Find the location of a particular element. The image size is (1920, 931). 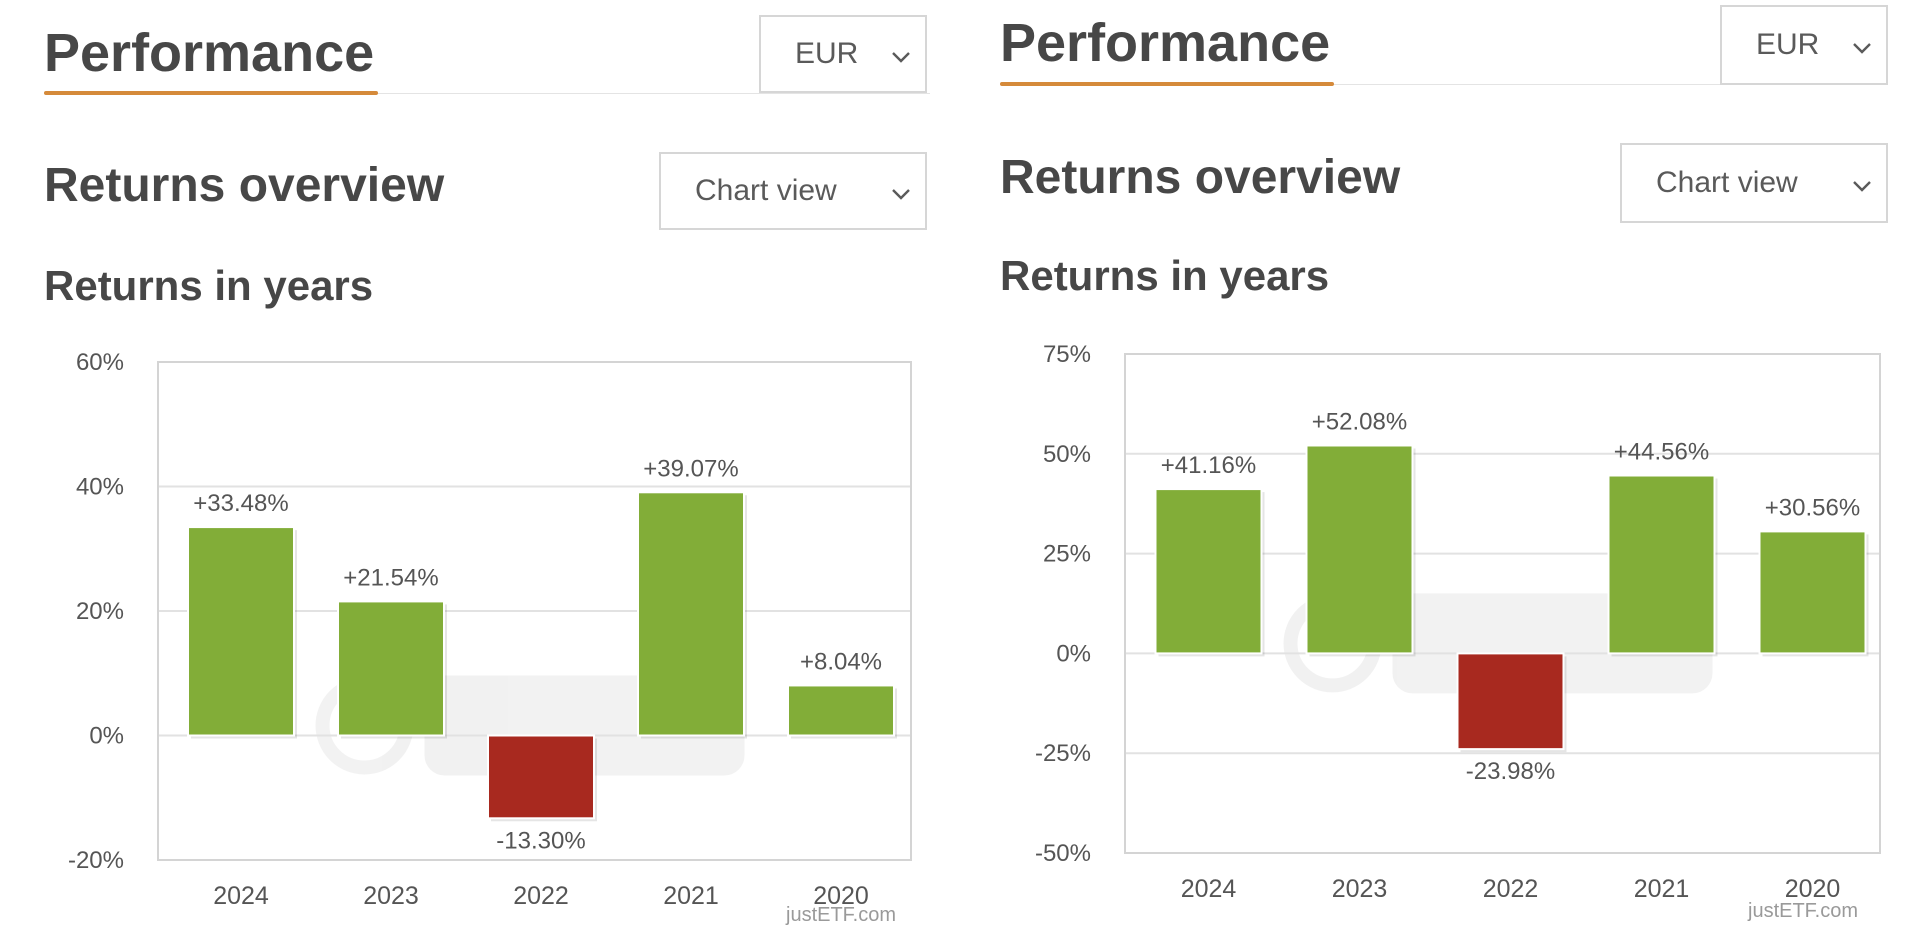

data-label: +52.08% is located at coordinates (1359, 421).